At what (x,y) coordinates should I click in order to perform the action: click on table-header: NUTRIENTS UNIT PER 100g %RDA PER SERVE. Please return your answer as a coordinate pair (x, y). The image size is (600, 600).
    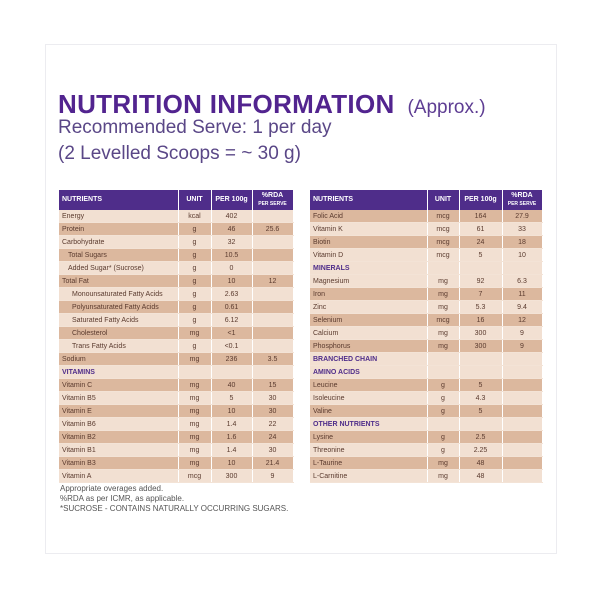
    Looking at the image, I should click on (426, 200).